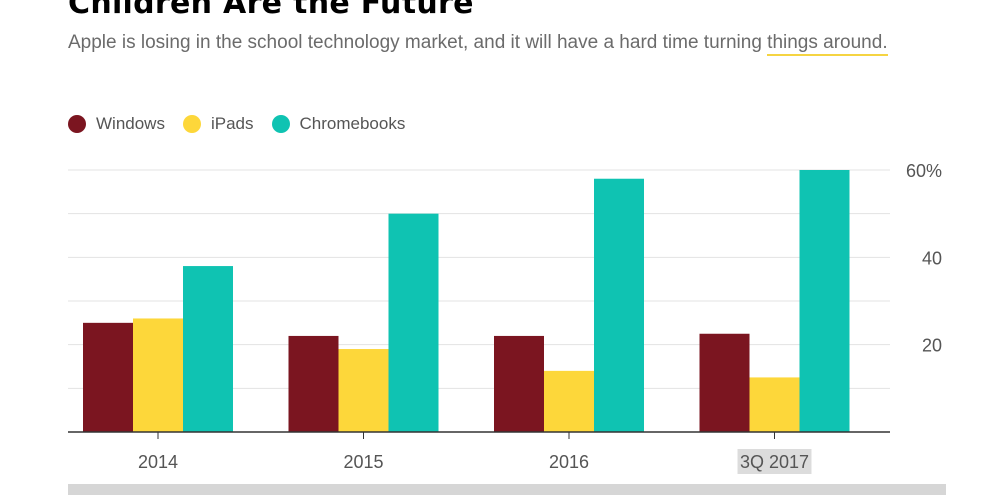 The width and height of the screenshot is (1000, 500). What do you see at coordinates (569, 401) in the screenshot?
I see `bar-ipads-2016` at bounding box center [569, 401].